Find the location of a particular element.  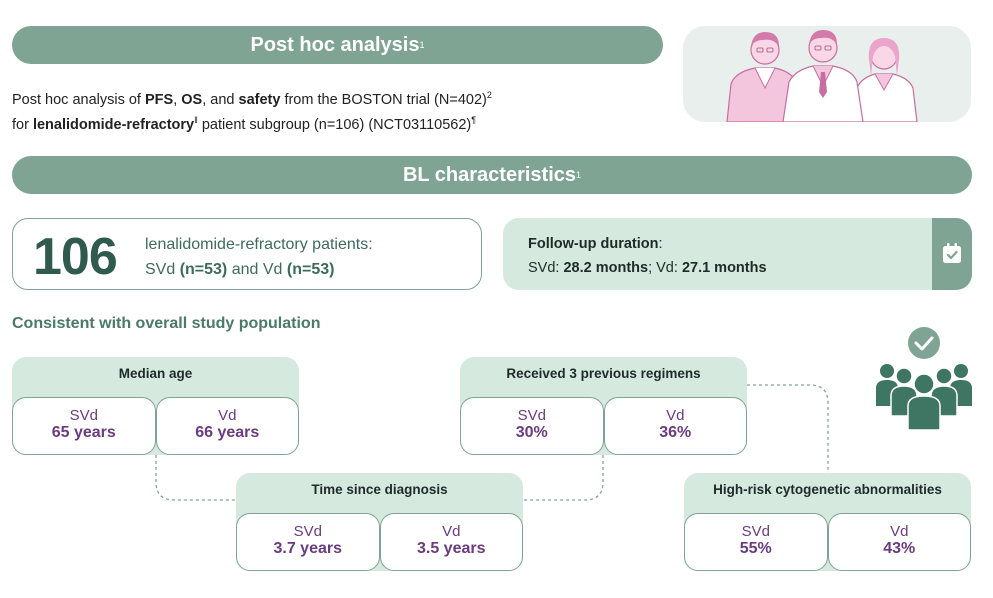

cell-value: 66 years is located at coordinates (227, 432).